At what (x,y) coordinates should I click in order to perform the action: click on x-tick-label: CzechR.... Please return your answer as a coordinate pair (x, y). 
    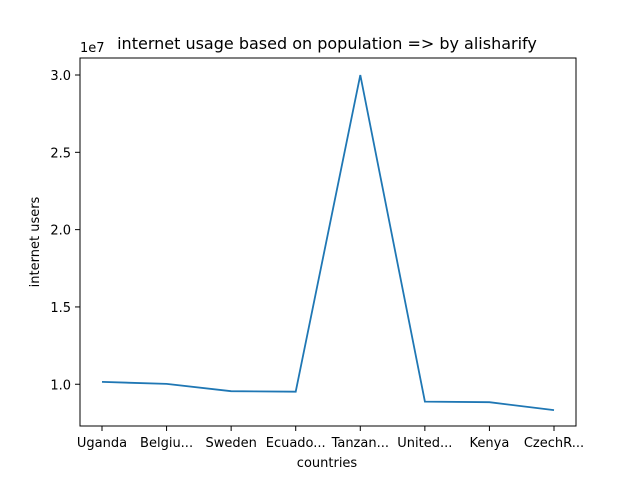
    Looking at the image, I should click on (554, 443).